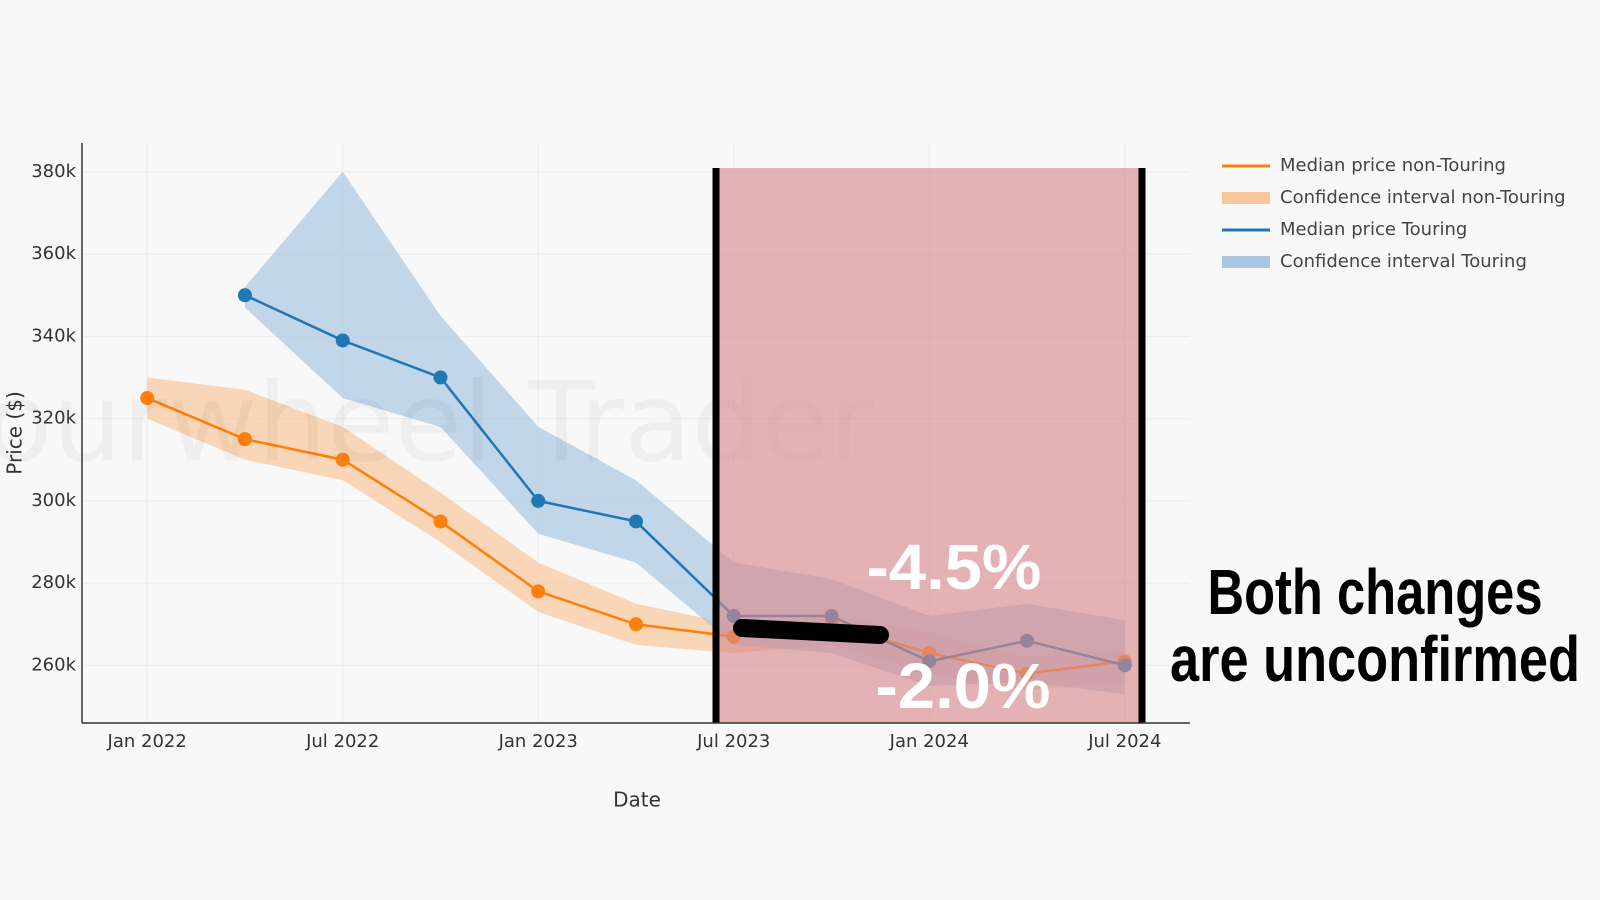 The height and width of the screenshot is (900, 1600). I want to click on y-tick-label: 300k, so click(53, 500).